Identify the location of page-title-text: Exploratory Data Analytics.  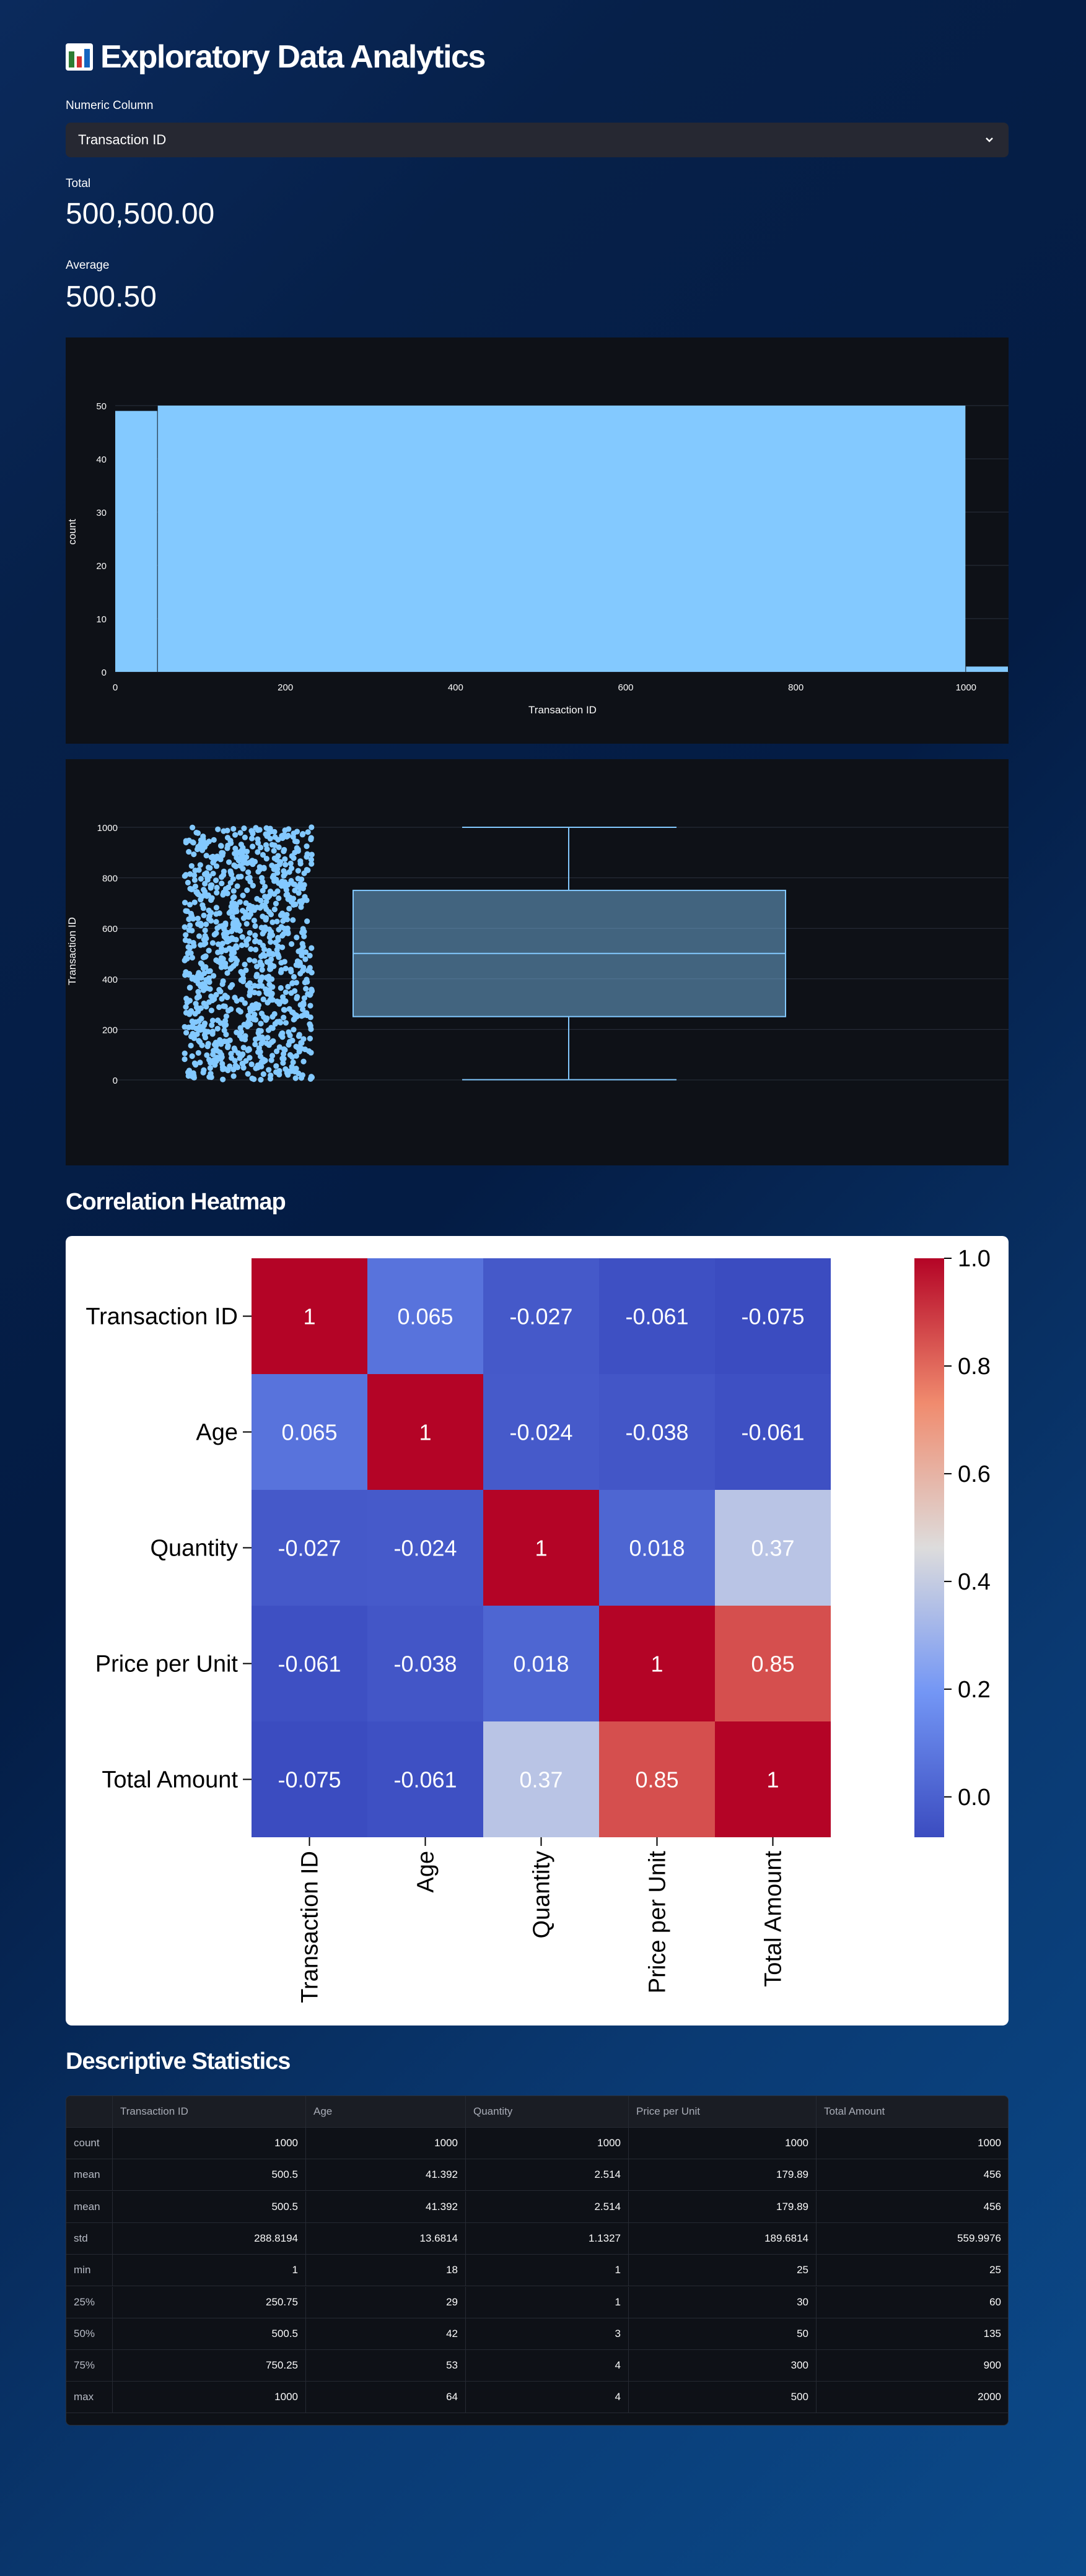
(293, 57).